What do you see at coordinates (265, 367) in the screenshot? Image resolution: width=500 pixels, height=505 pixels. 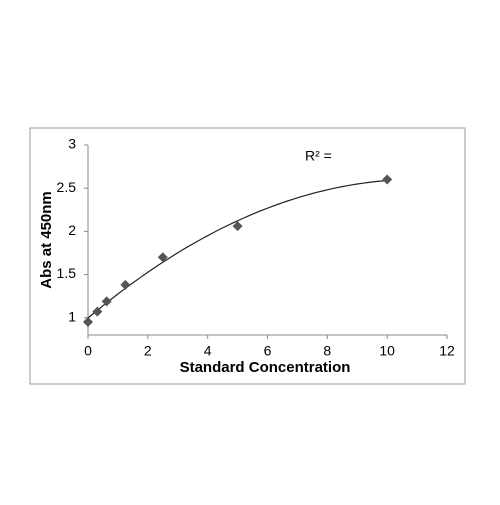 I see `x-axis-label: Standard Concentration` at bounding box center [265, 367].